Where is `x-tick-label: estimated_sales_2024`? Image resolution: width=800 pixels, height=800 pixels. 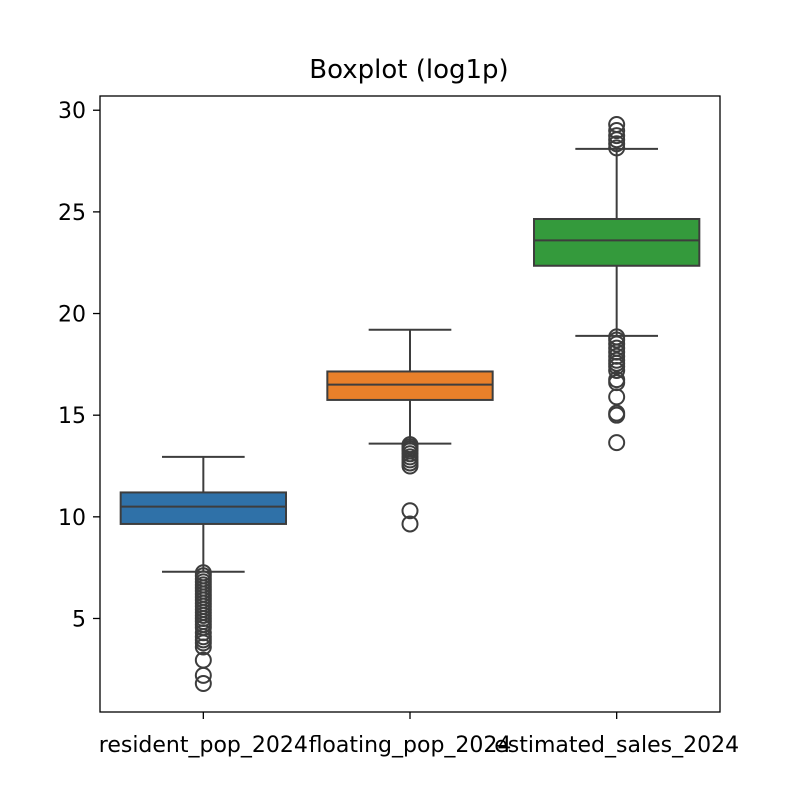 x-tick-label: estimated_sales_2024 is located at coordinates (616, 745).